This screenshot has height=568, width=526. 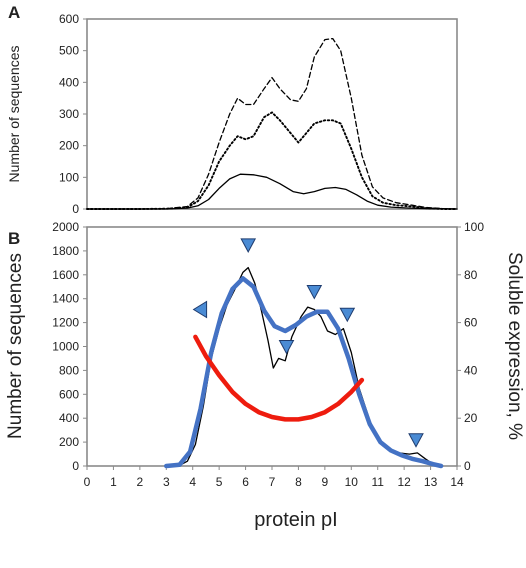 I want to click on panel-b-x-tick-label: 13, so click(x=431, y=482).